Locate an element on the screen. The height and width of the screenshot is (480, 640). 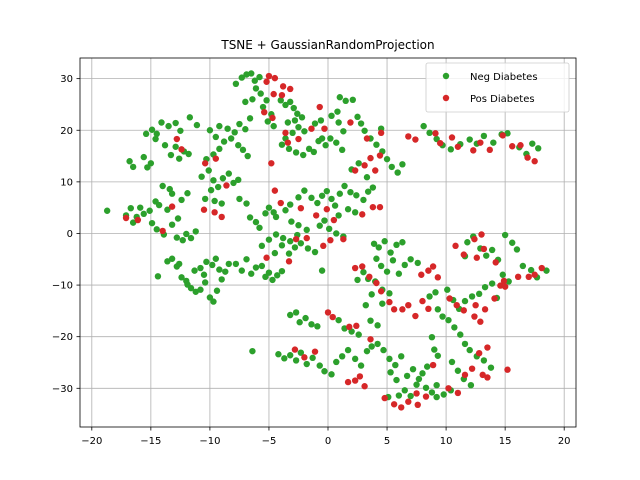
legend-marker-pos-diabetes is located at coordinates (446, 98).